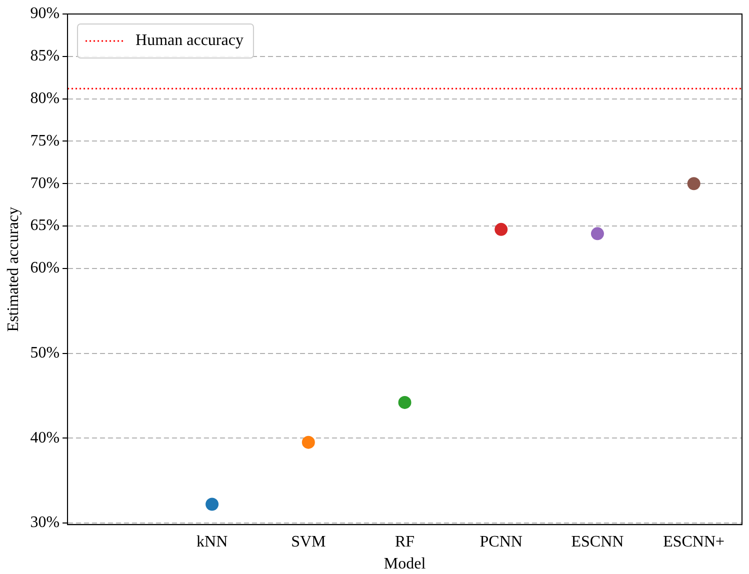  Describe the element at coordinates (45, 268) in the screenshot. I see `y-tick-label: 60%` at that location.